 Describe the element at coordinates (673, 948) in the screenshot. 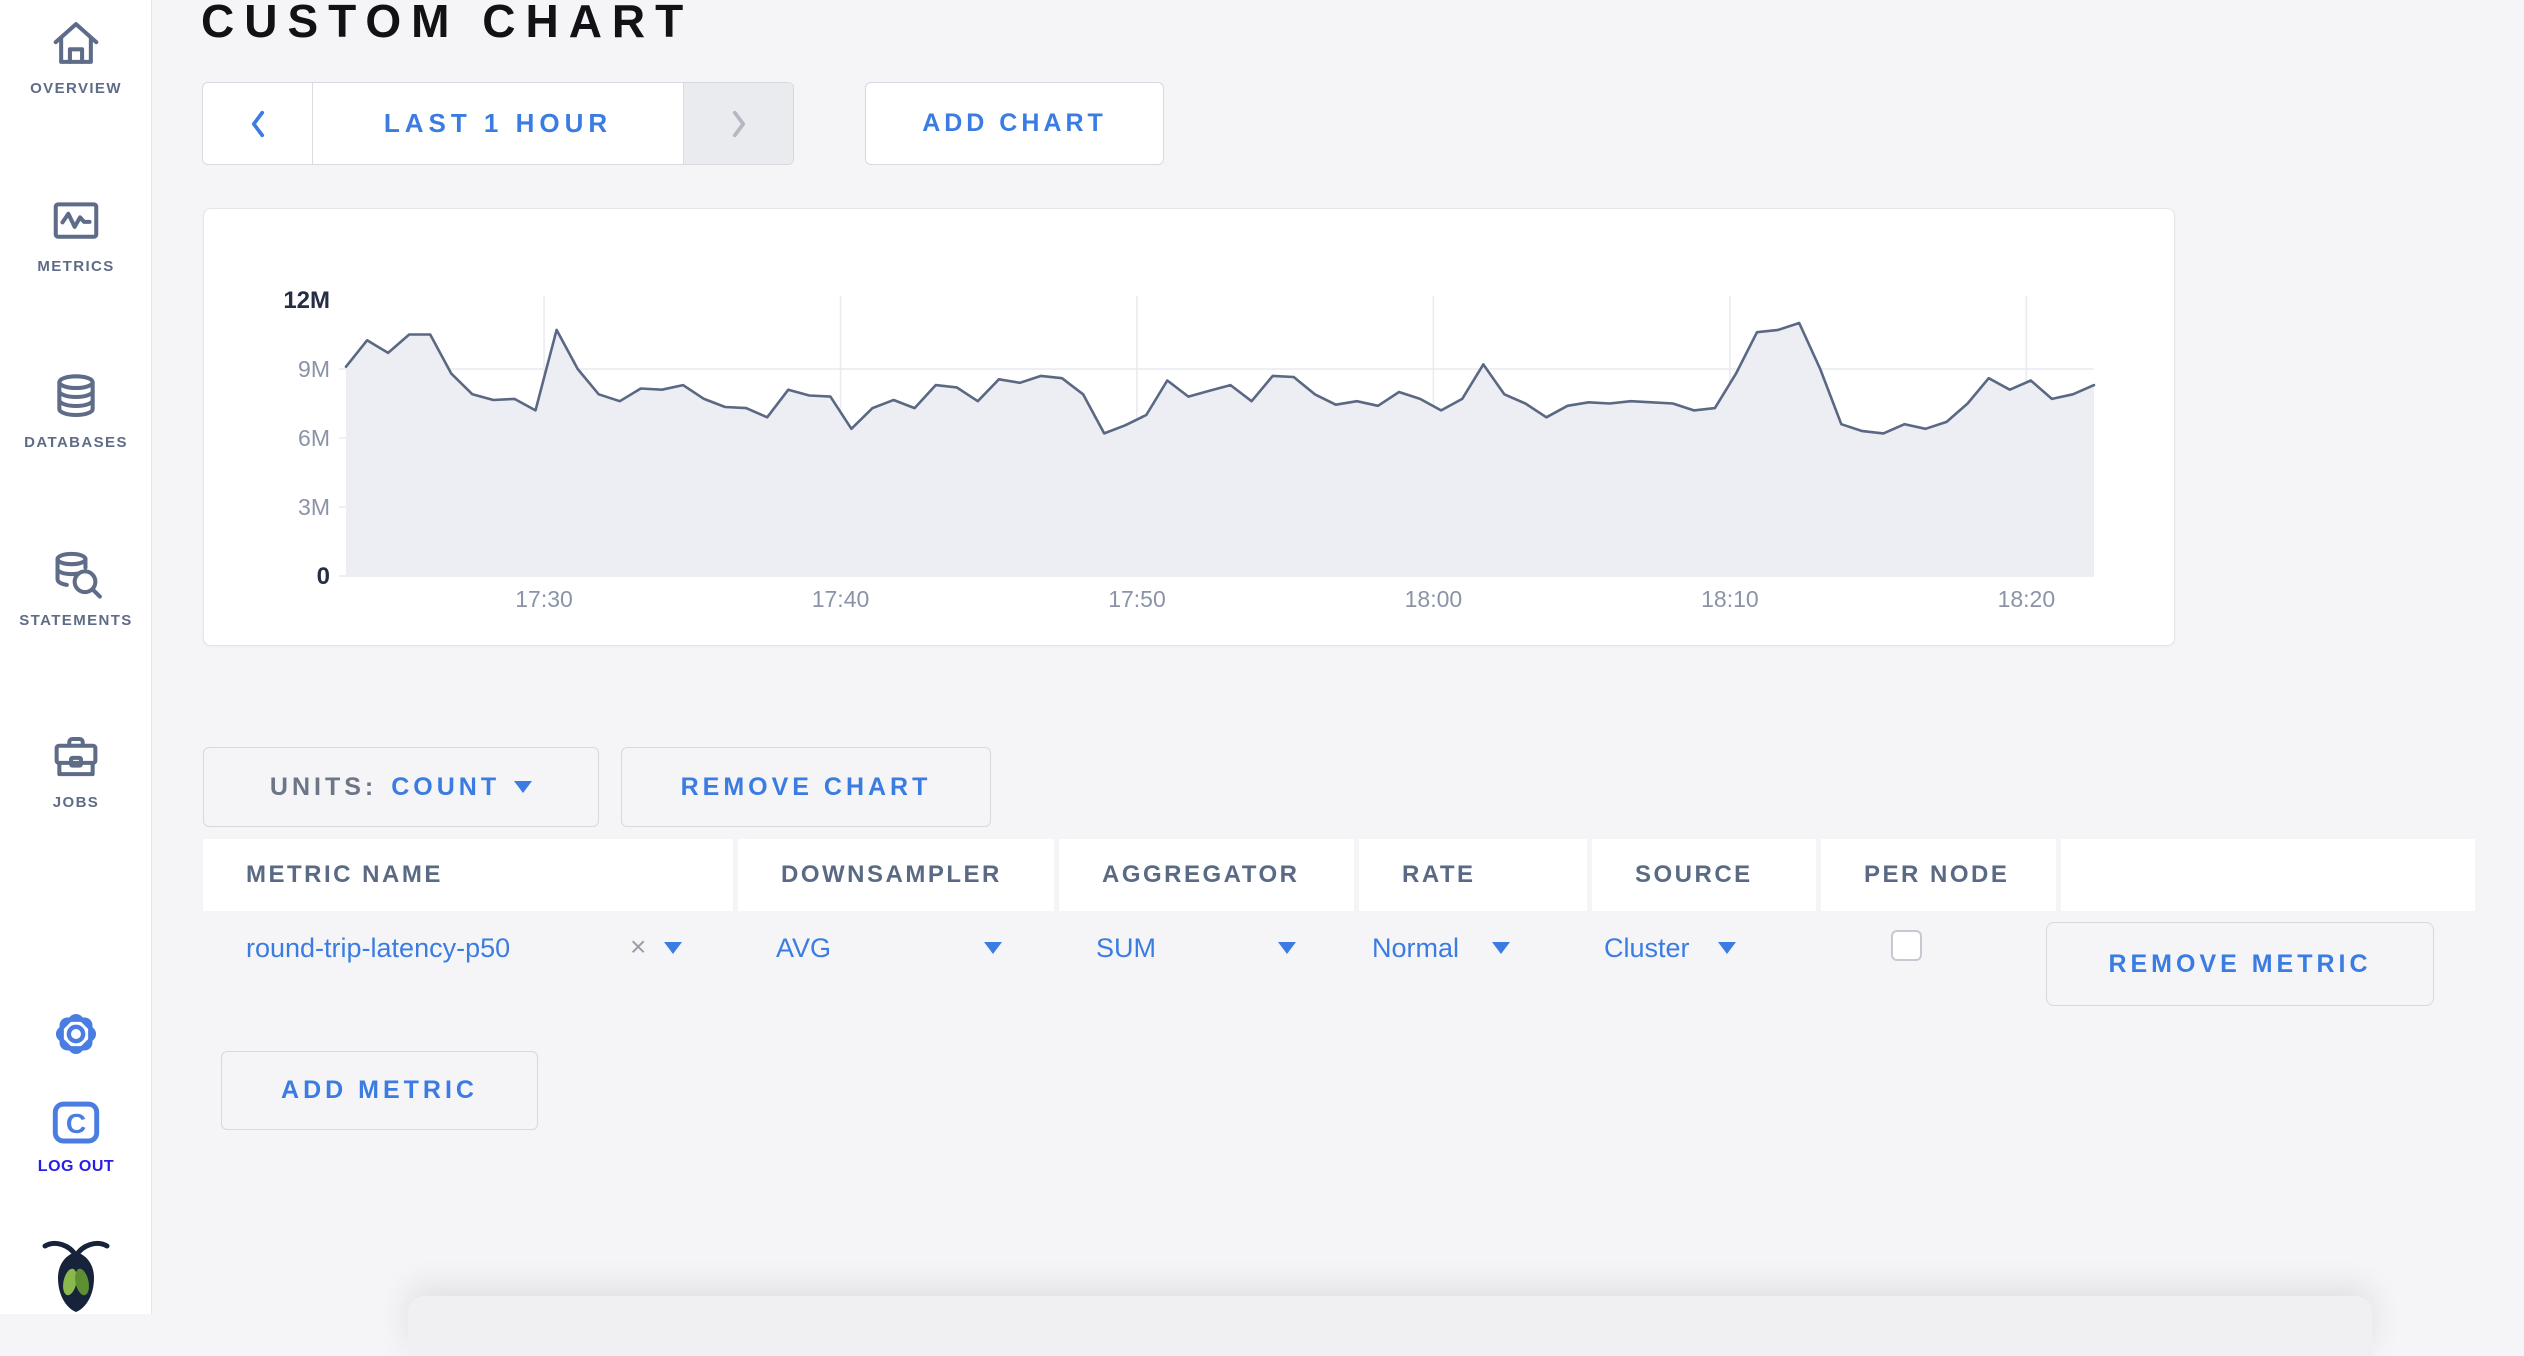

I see `metric-name-dropdown-icon` at that location.